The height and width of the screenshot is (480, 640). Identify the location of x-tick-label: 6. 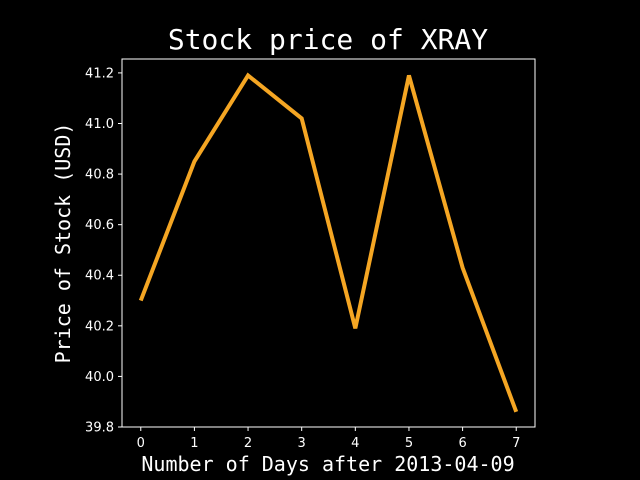
(462, 443).